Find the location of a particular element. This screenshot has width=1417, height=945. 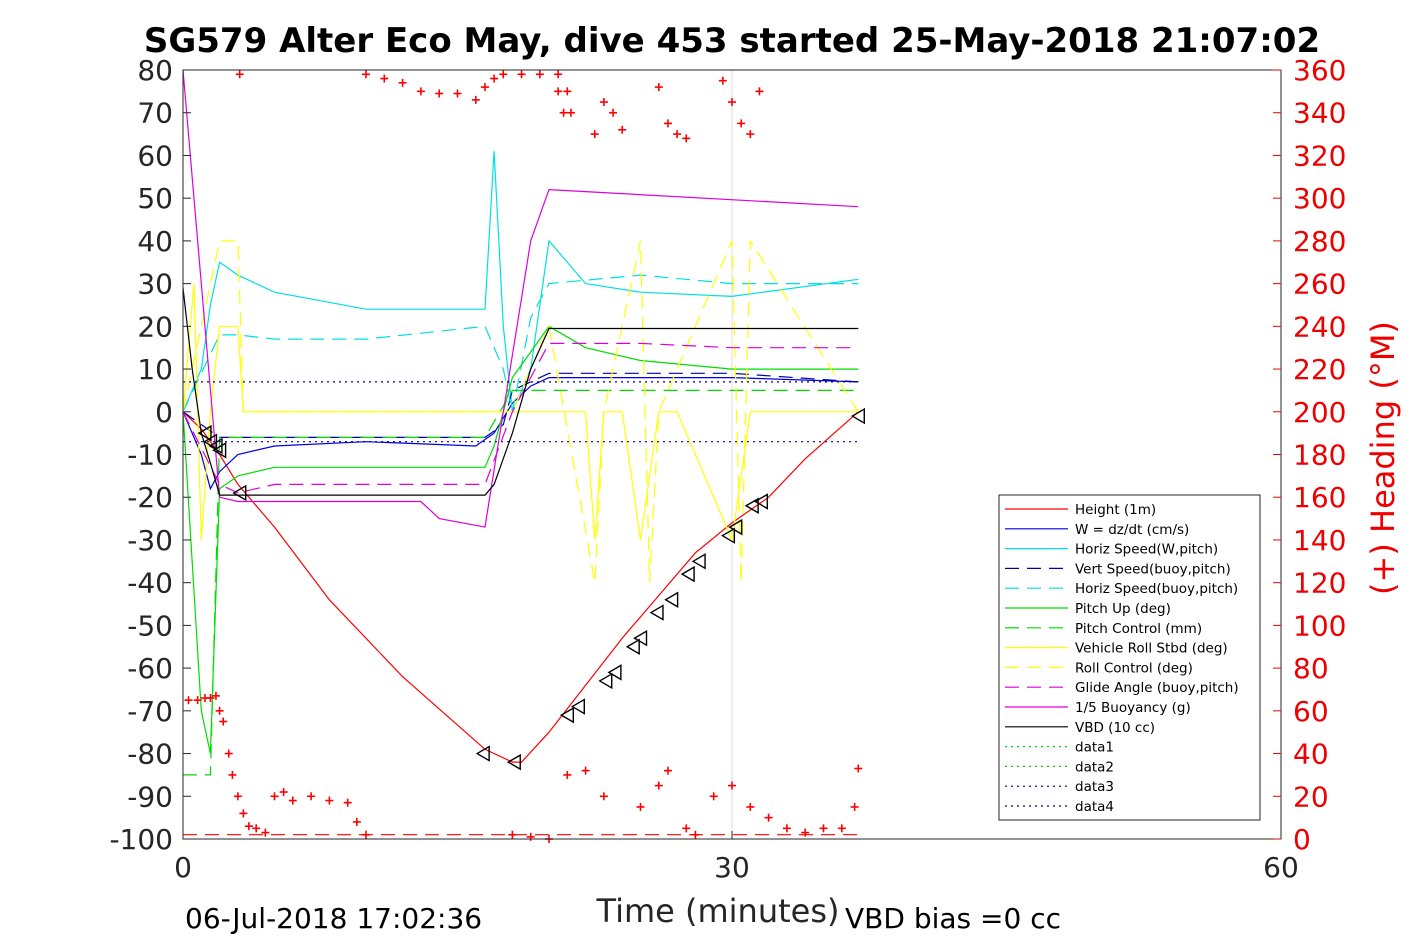

legend-entry: Horiz Speed(buoy,pitch) is located at coordinates (1121, 589).